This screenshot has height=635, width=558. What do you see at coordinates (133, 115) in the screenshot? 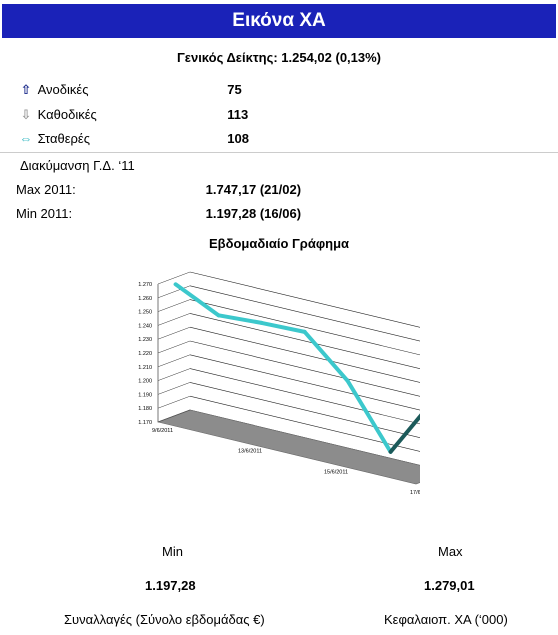
I see `declining-row: ⇩ Καθοδικές 113` at bounding box center [133, 115].